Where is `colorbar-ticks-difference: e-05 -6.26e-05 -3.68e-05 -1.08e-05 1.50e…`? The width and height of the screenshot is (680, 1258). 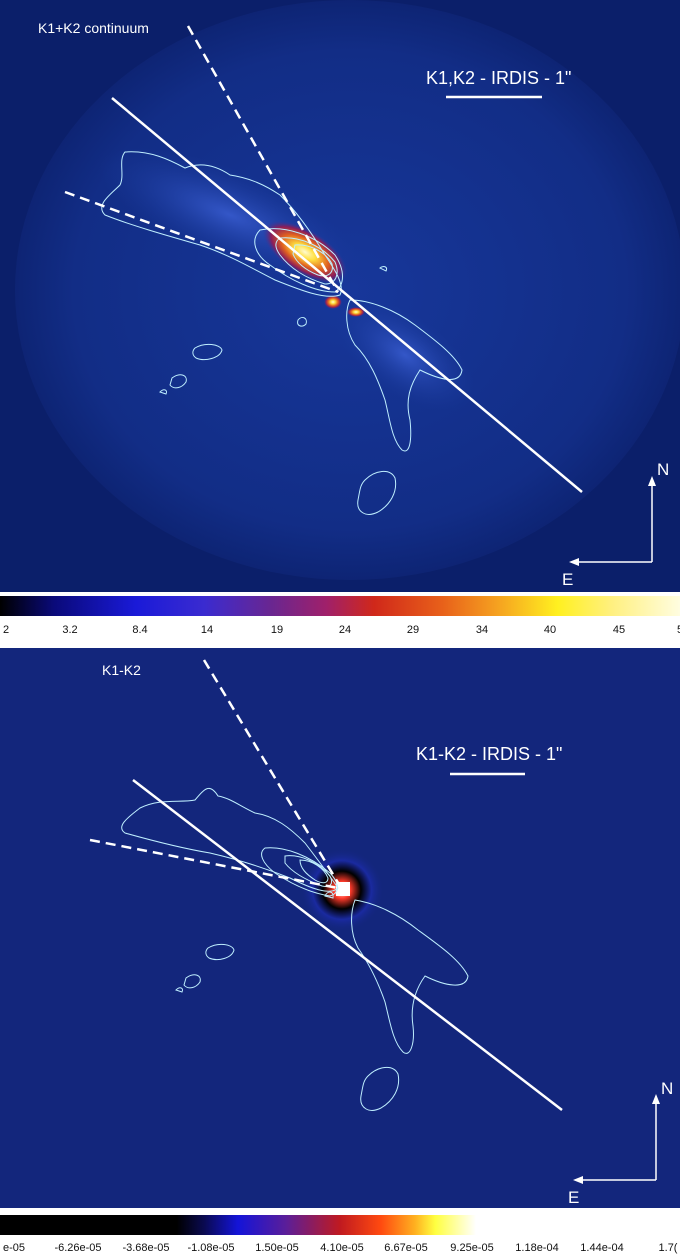 colorbar-ticks-difference: e-05 -6.26e-05 -3.68e-05 -1.08e-05 1.50e… is located at coordinates (340, 1250).